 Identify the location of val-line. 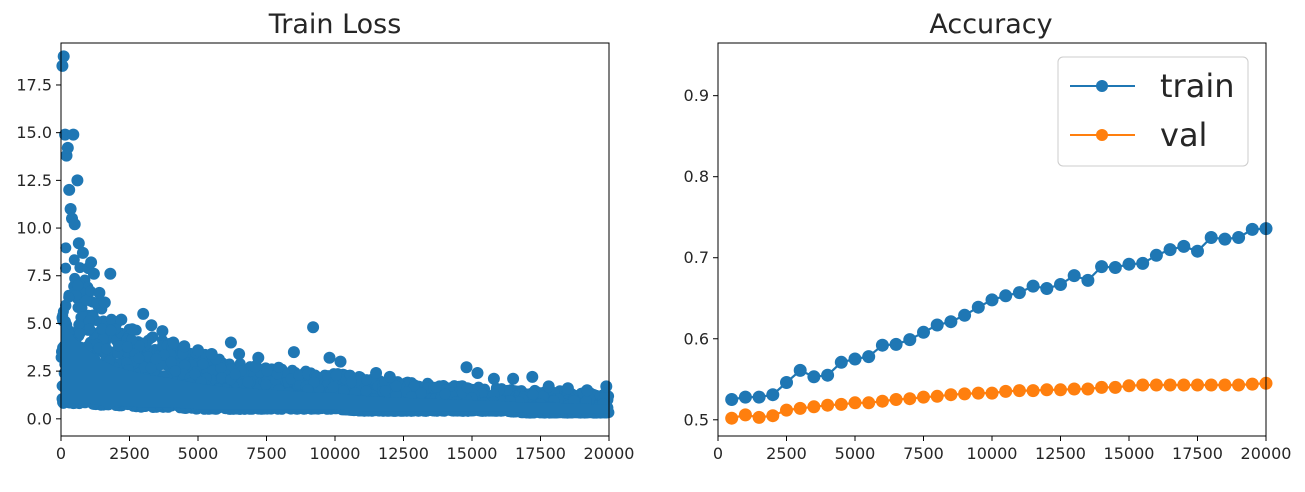
(999, 401).